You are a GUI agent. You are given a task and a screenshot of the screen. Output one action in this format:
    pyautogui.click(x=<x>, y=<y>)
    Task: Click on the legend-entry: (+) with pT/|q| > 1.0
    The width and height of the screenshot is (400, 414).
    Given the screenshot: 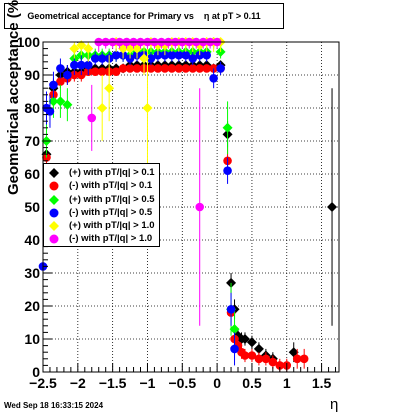 What is the action you would take?
    pyautogui.click(x=101, y=225)
    